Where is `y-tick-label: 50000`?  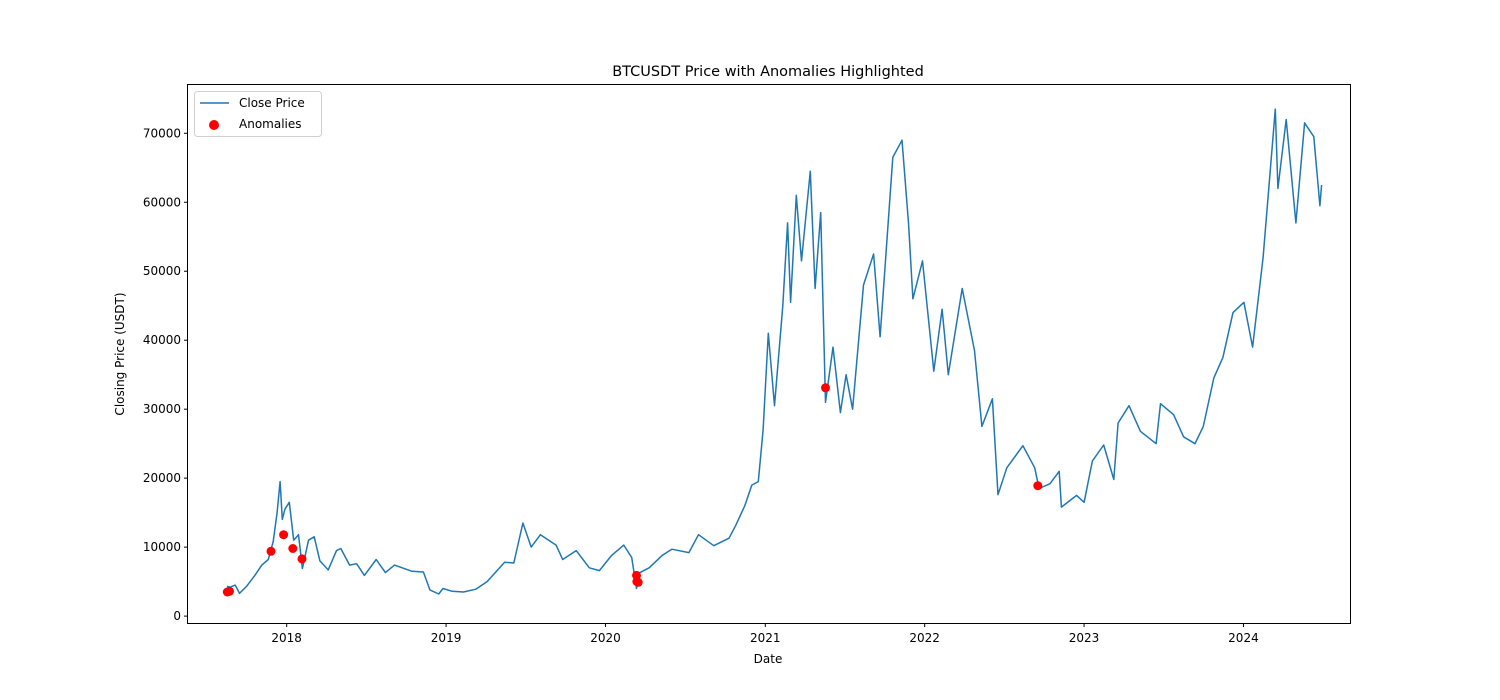
y-tick-label: 50000 is located at coordinates (162, 271).